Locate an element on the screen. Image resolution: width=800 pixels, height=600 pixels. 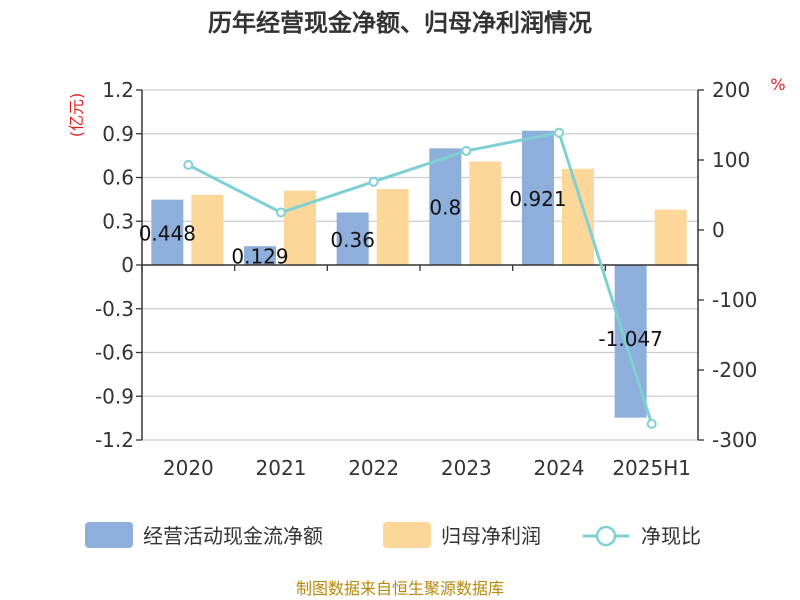
left-tick-label: 1.2 is located at coordinates (118, 90).